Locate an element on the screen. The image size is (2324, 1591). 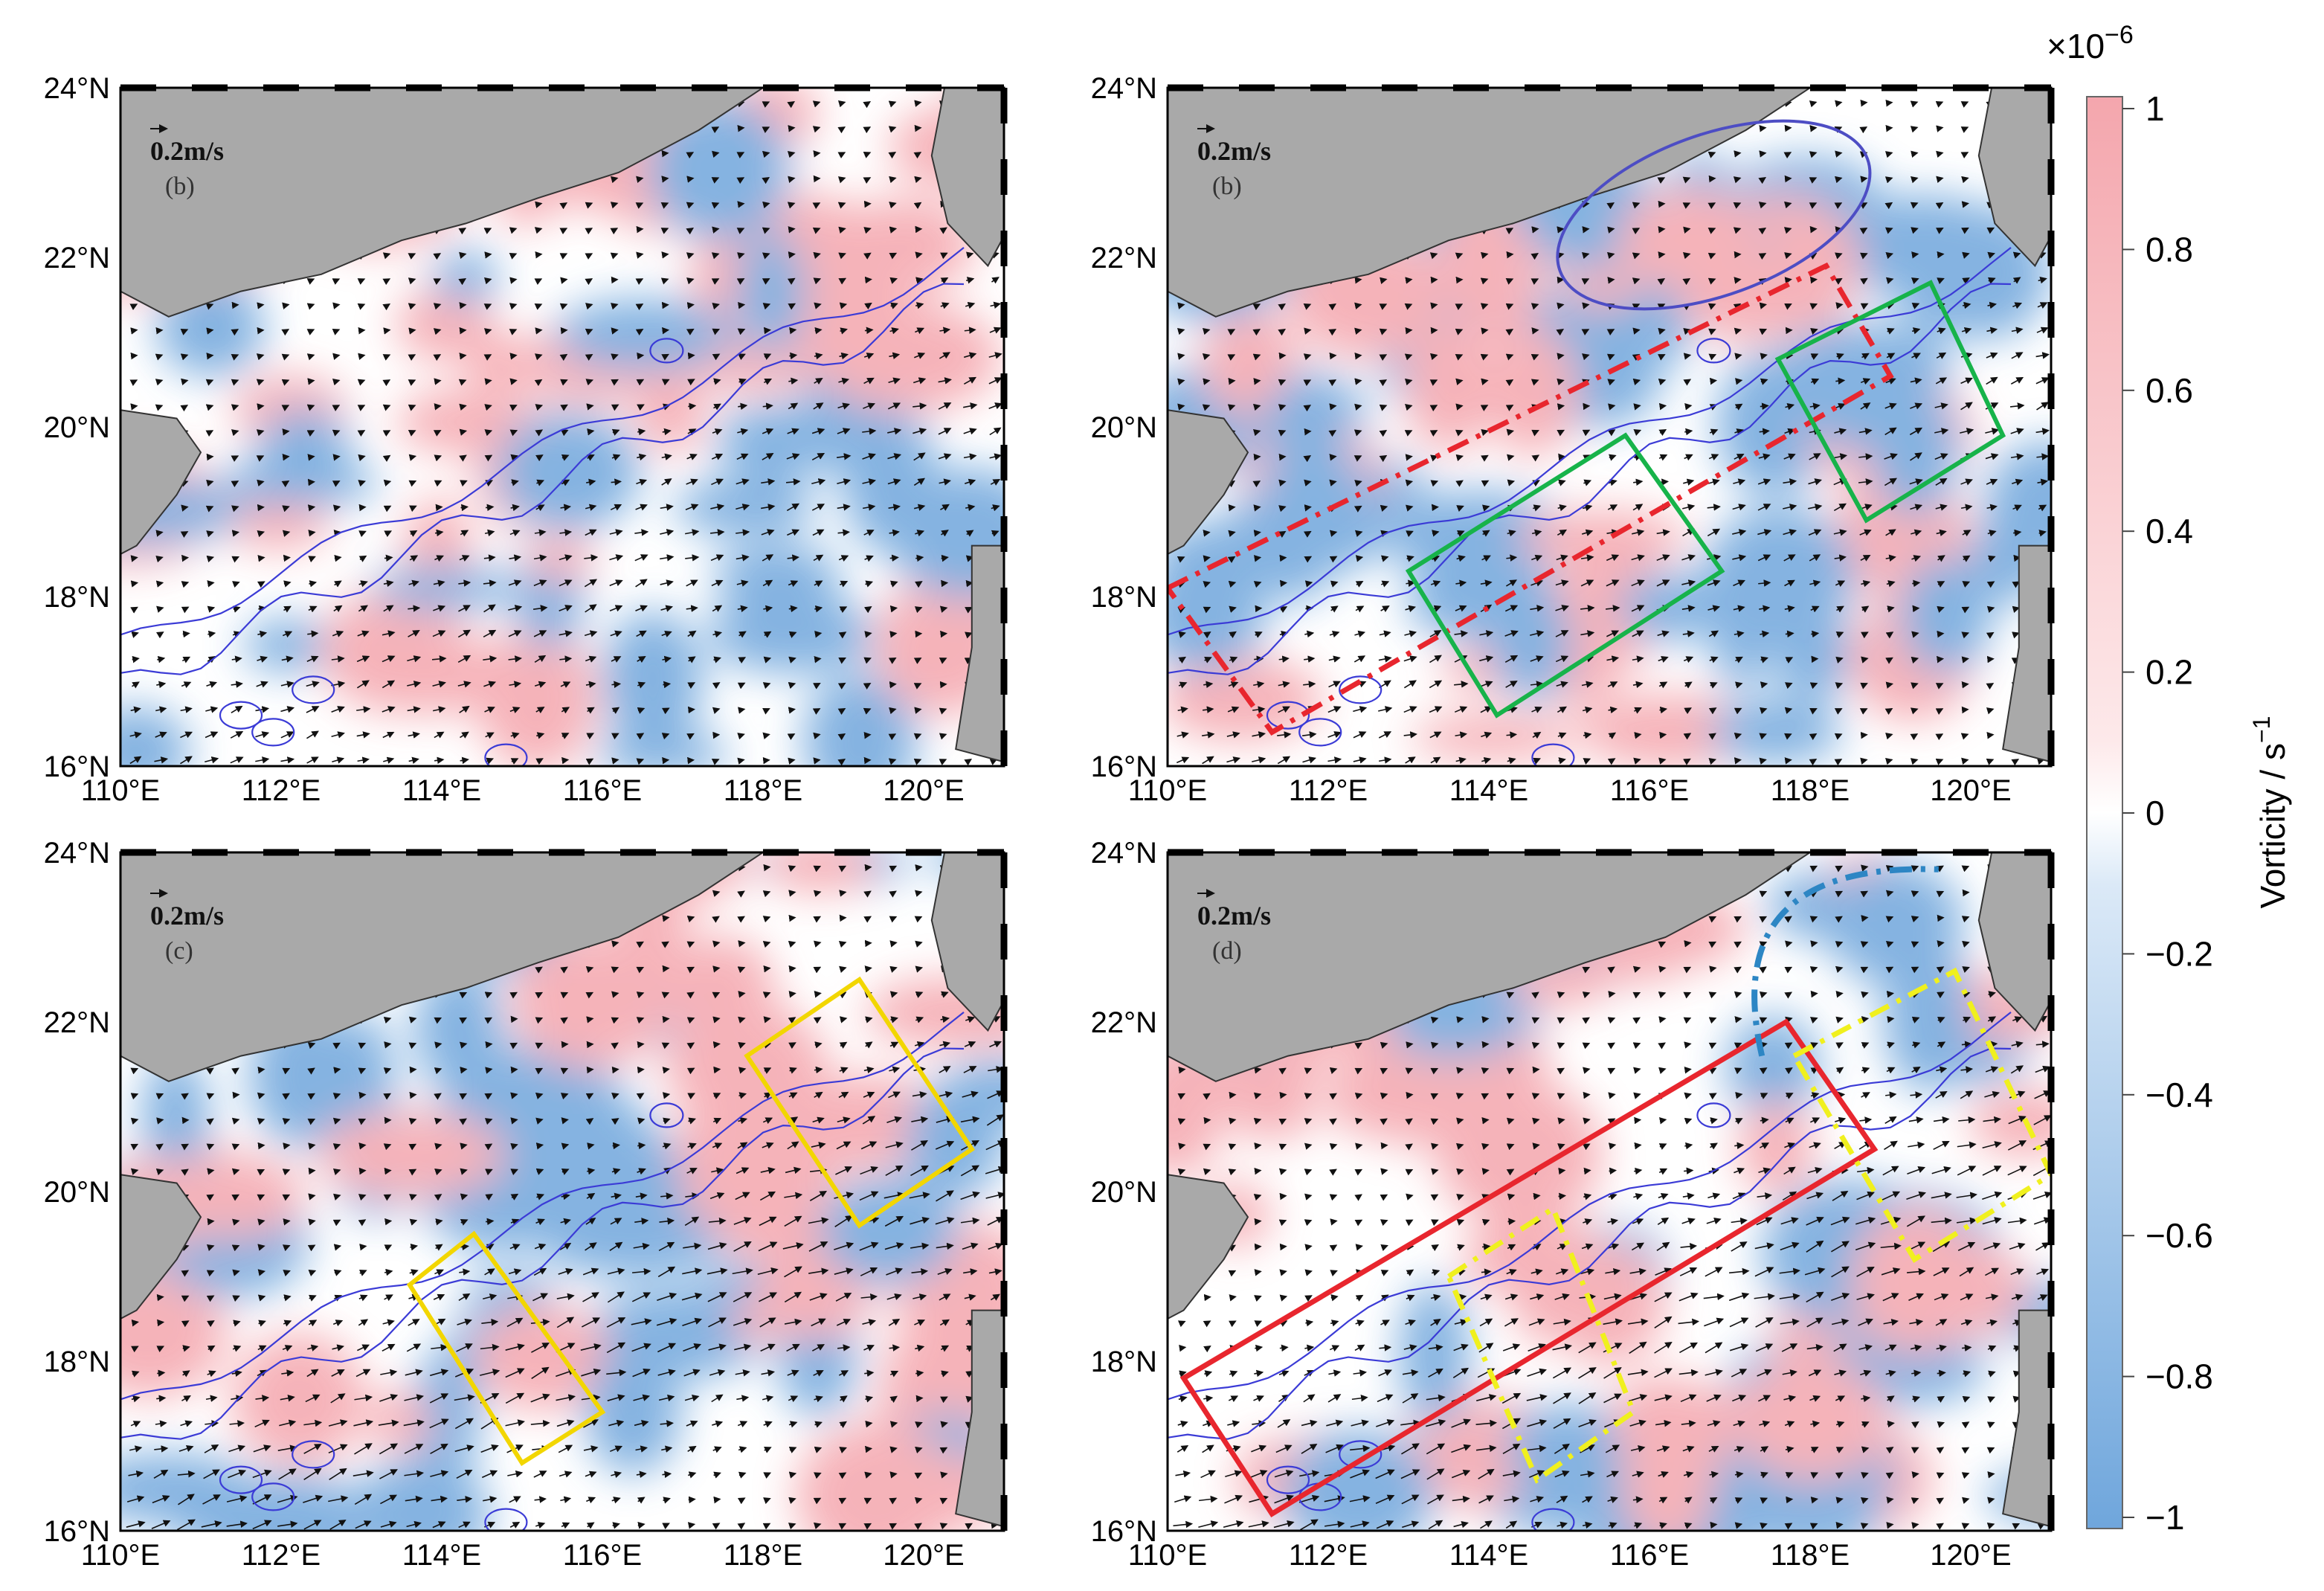
panel-label: (d) is located at coordinates (1227, 951).